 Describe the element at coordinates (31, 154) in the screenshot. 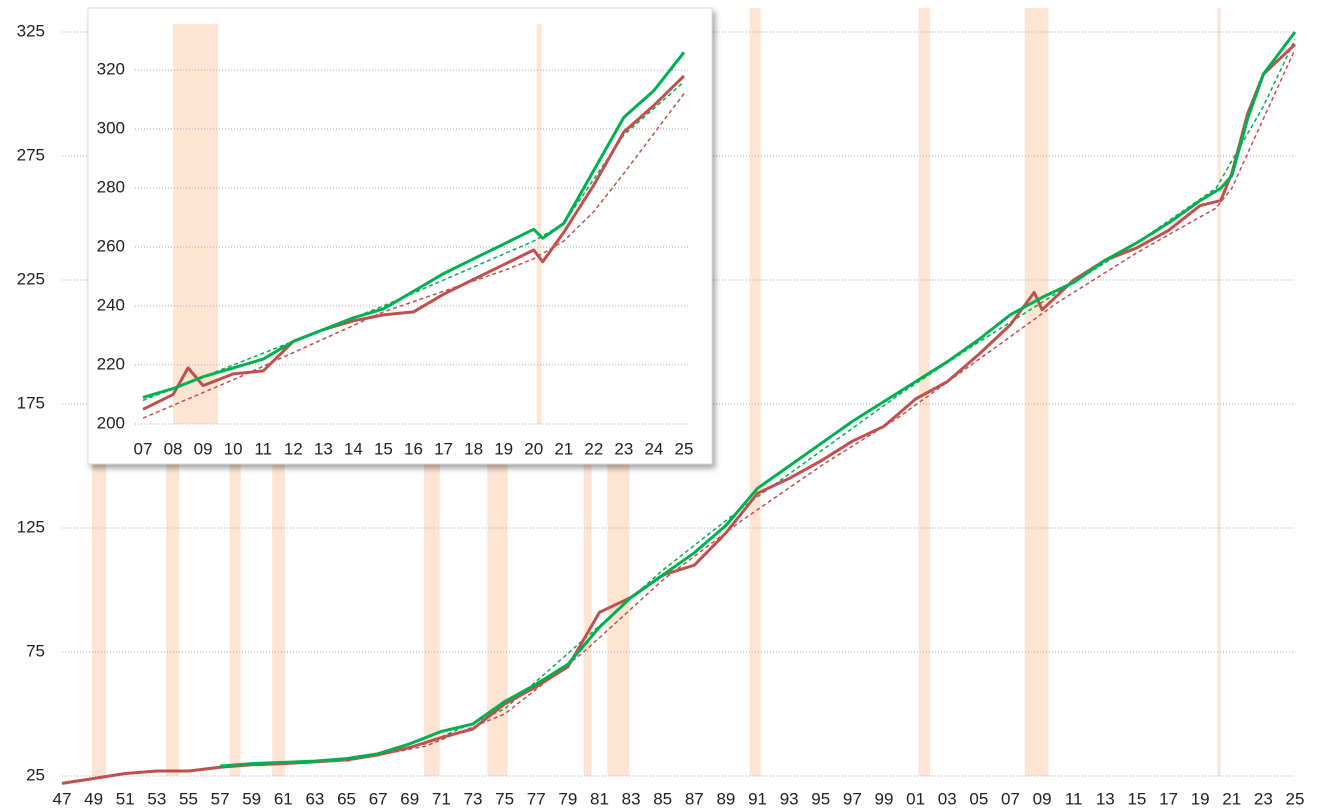

I see `y-tick-label: 275` at that location.